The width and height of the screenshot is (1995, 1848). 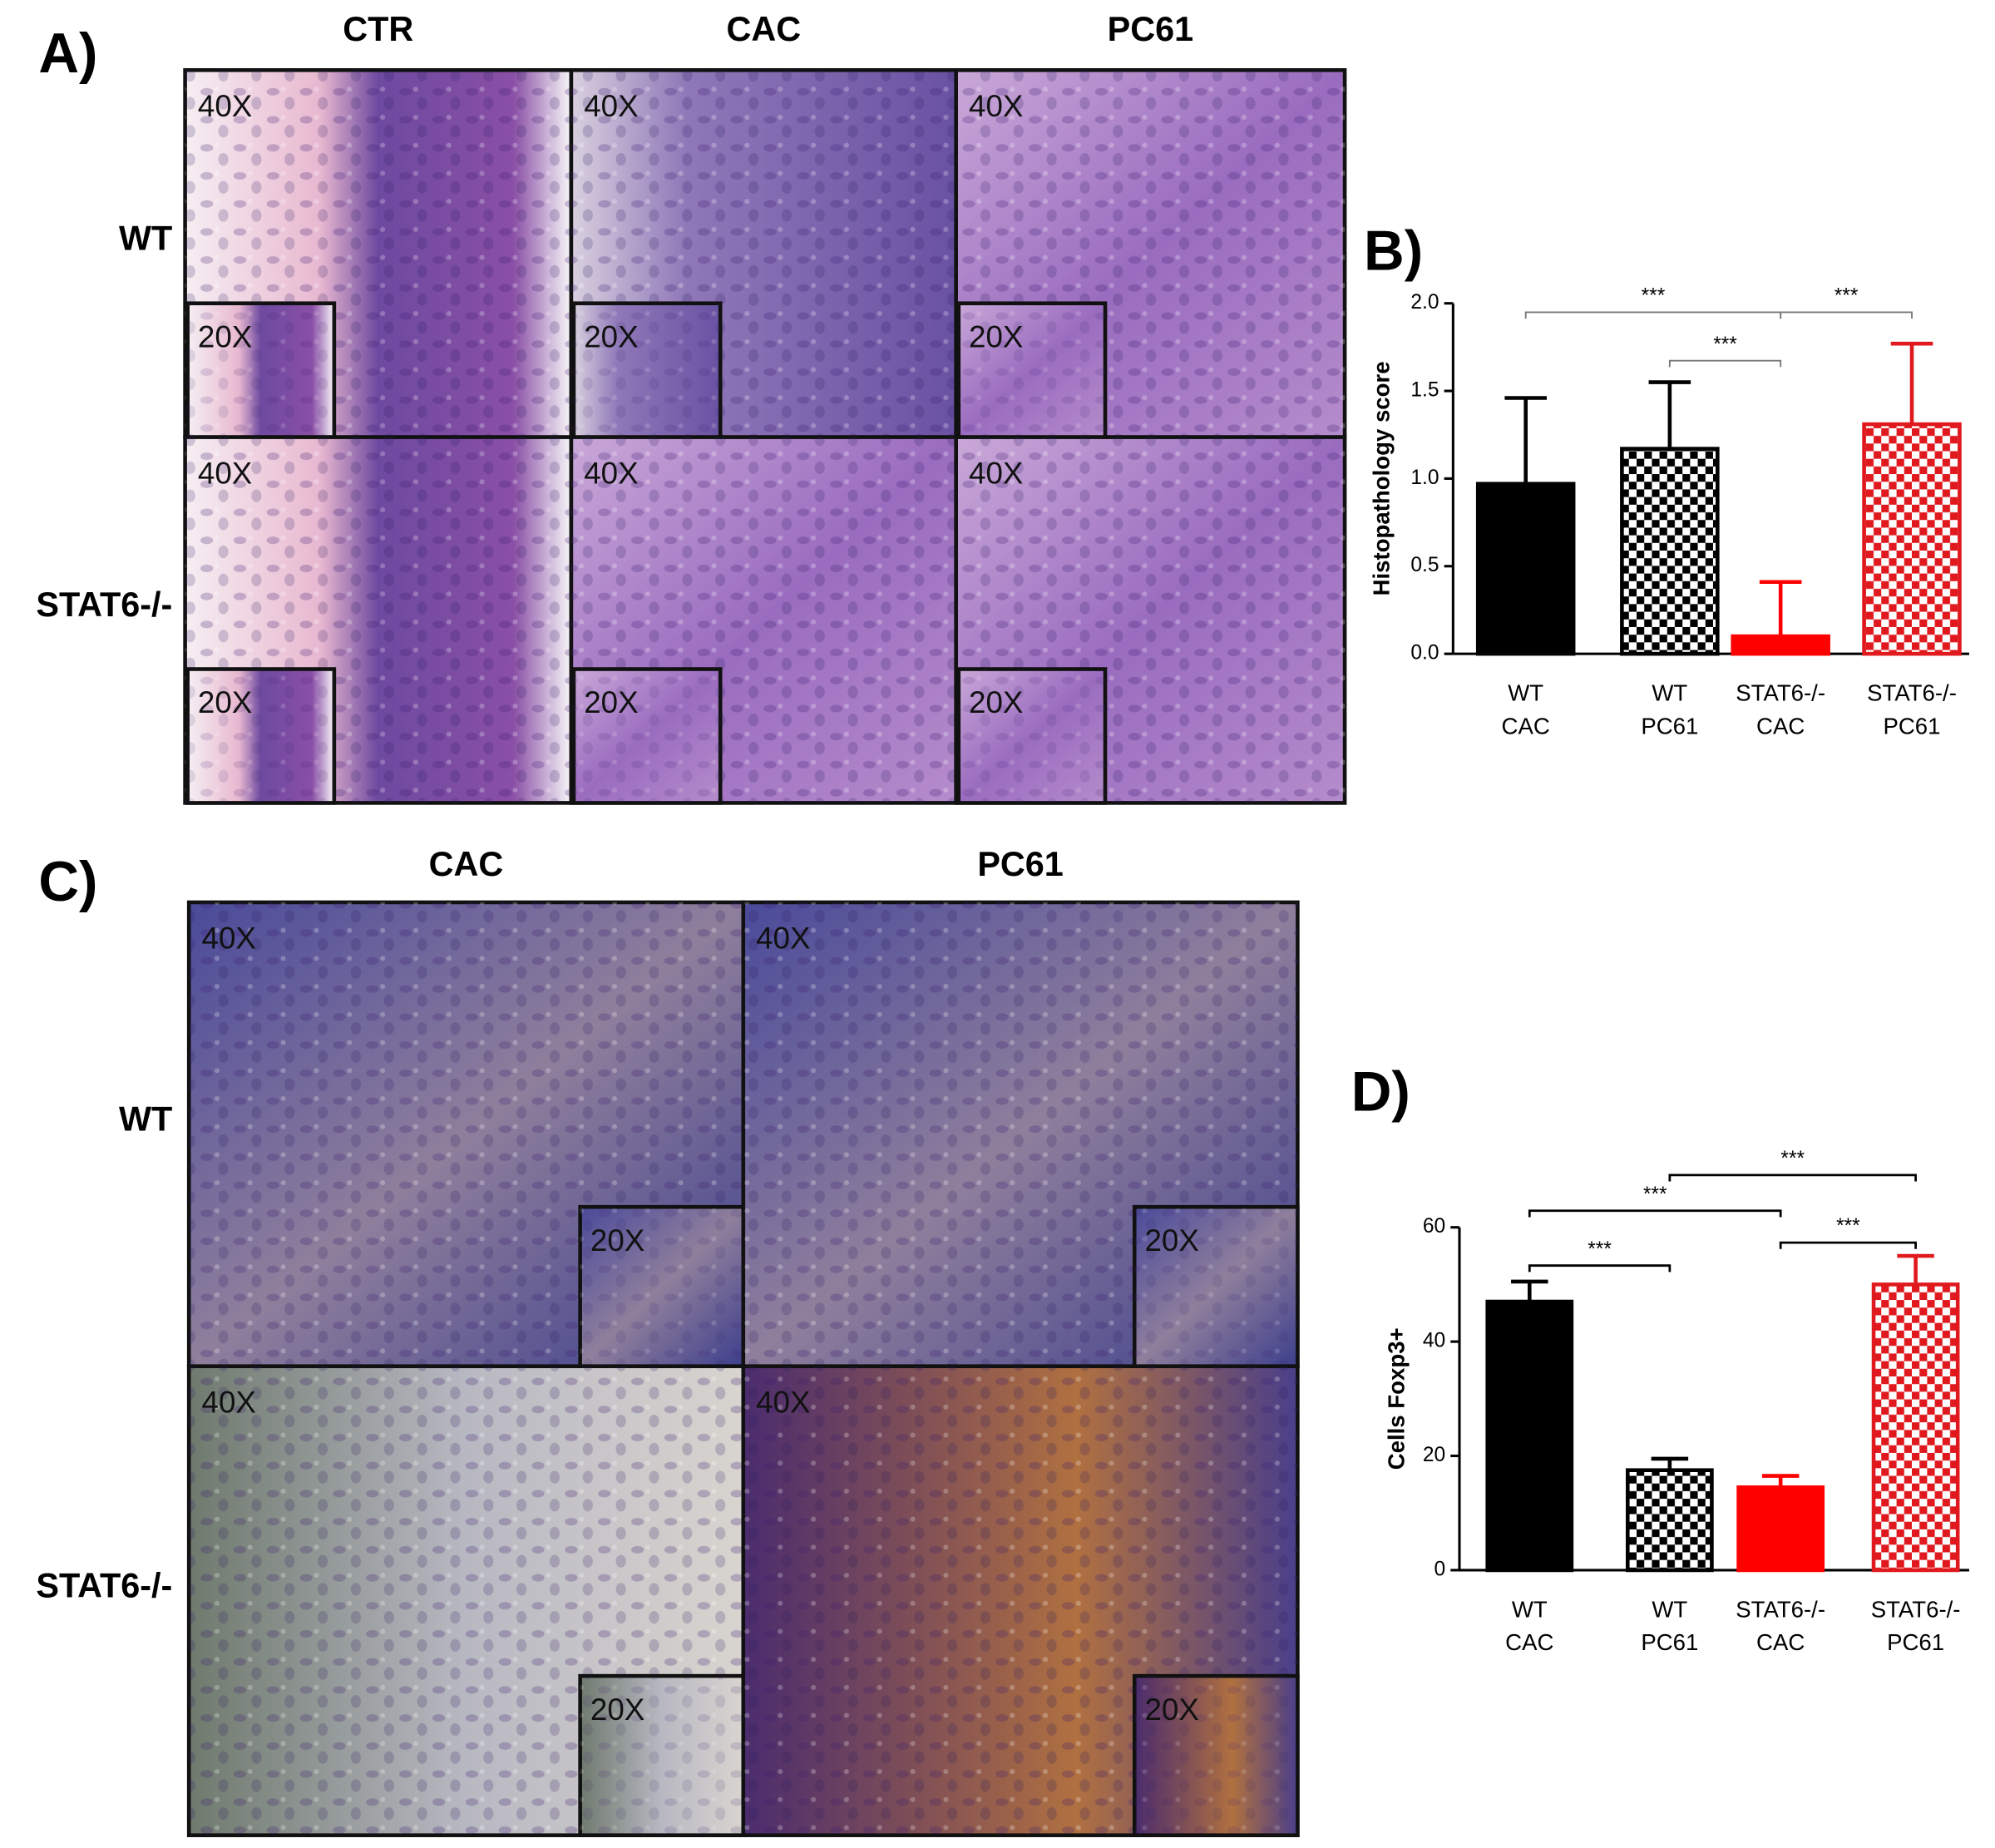 What do you see at coordinates (1381, 478) in the screenshot?
I see `y-axis-title: Histopathology score` at bounding box center [1381, 478].